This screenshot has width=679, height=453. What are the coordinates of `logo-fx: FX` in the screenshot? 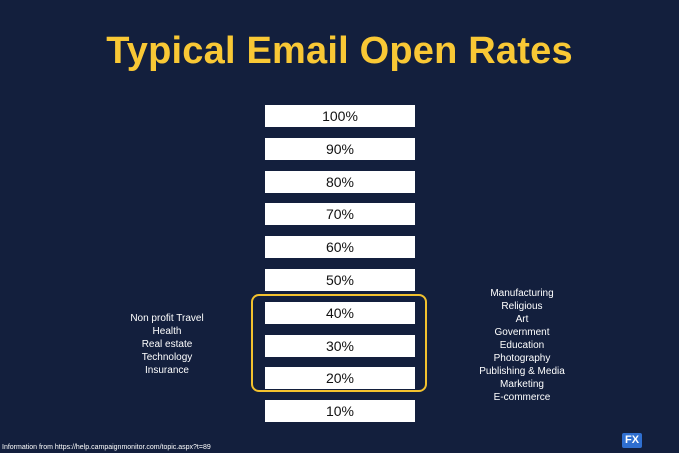 It's located at (632, 440).